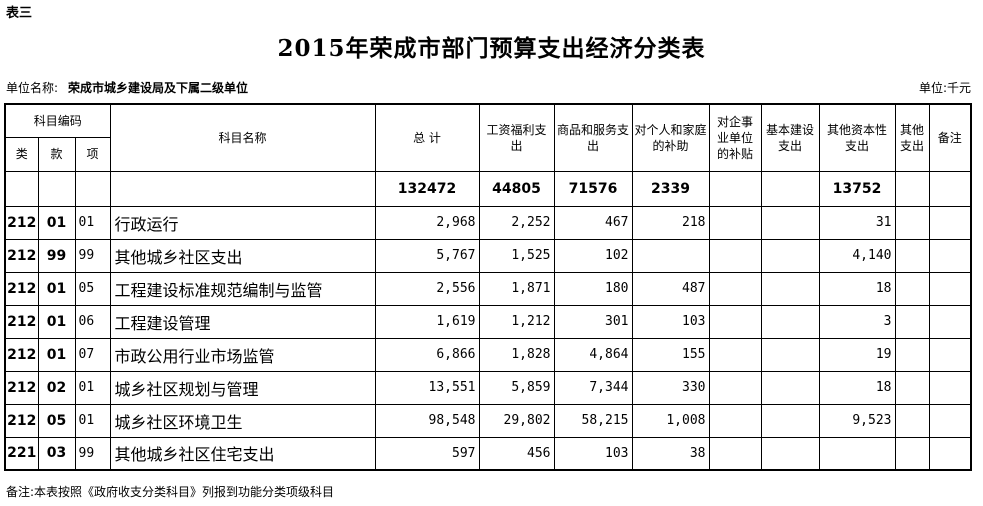  Describe the element at coordinates (593, 222) in the screenshot. I see `cell-goods: 467` at that location.